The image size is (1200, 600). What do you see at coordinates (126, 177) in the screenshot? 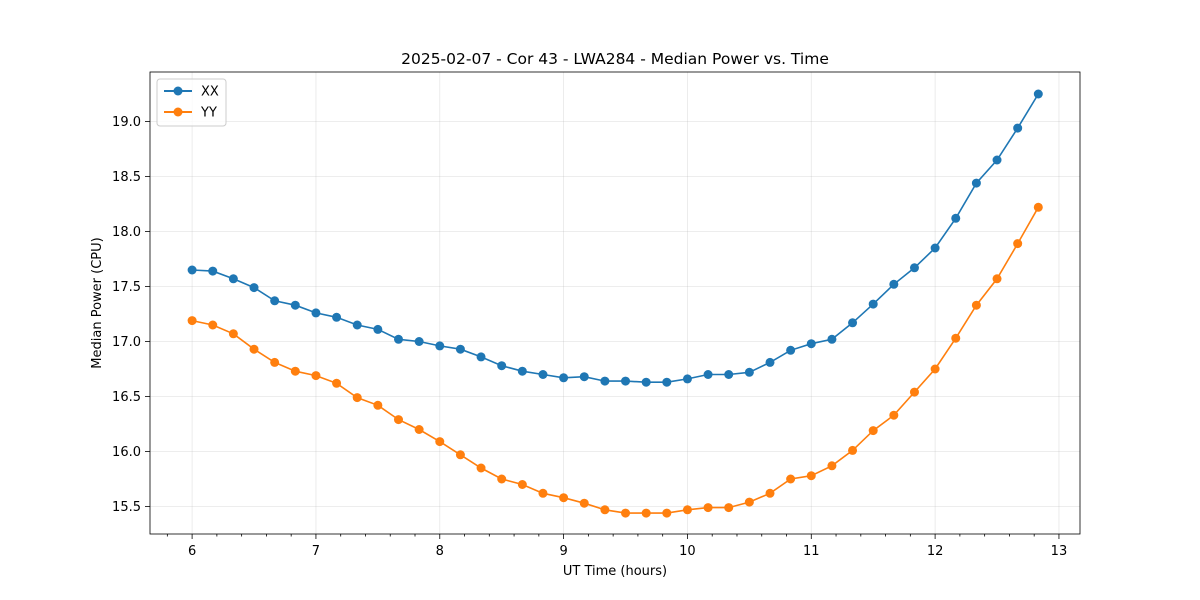
I see `y-tick-label: 18.5` at bounding box center [126, 177].